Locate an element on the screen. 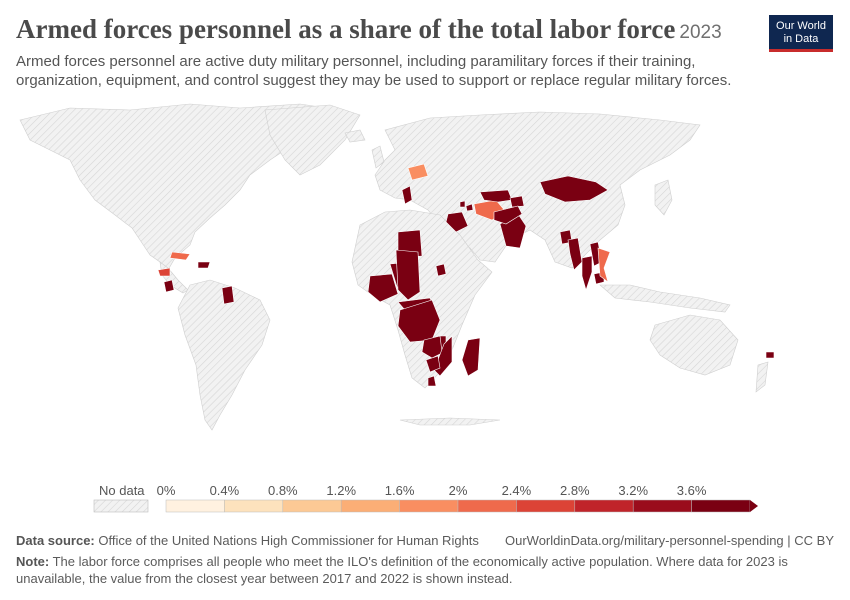 The height and width of the screenshot is (600, 850). australia-landmass is located at coordinates (694, 345).